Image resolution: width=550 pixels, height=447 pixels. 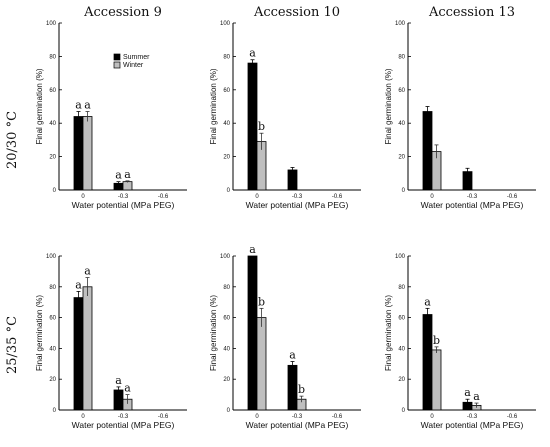 What do you see at coordinates (52, 319) in the screenshot?
I see `p4-y-tick-label: 60` at bounding box center [52, 319].